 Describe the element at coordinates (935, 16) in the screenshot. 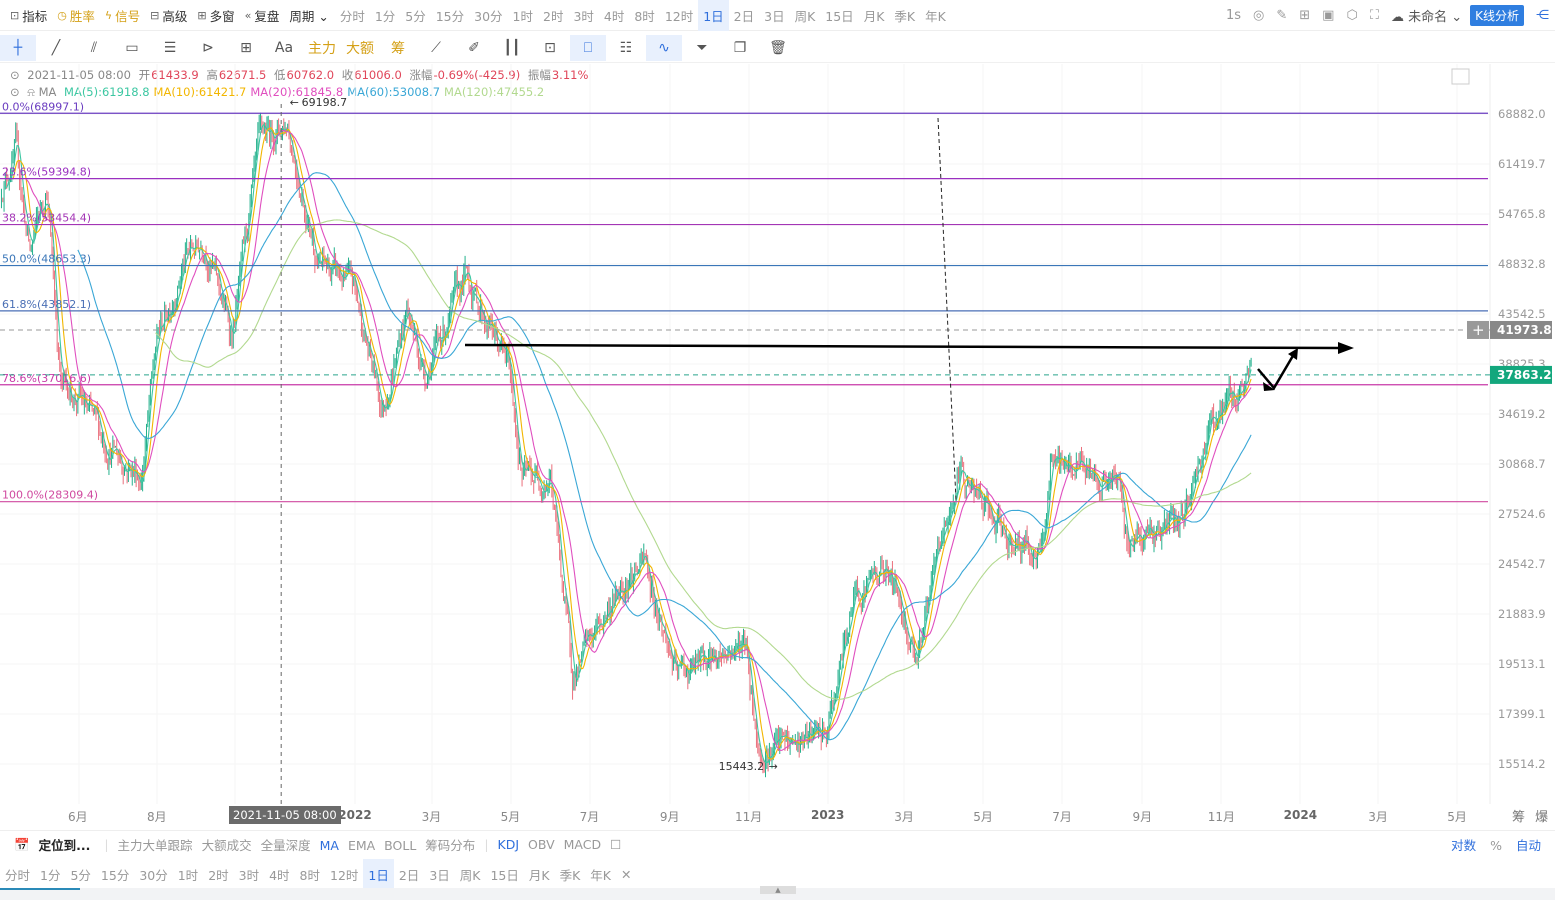

I see `period-tab: 年K` at that location.